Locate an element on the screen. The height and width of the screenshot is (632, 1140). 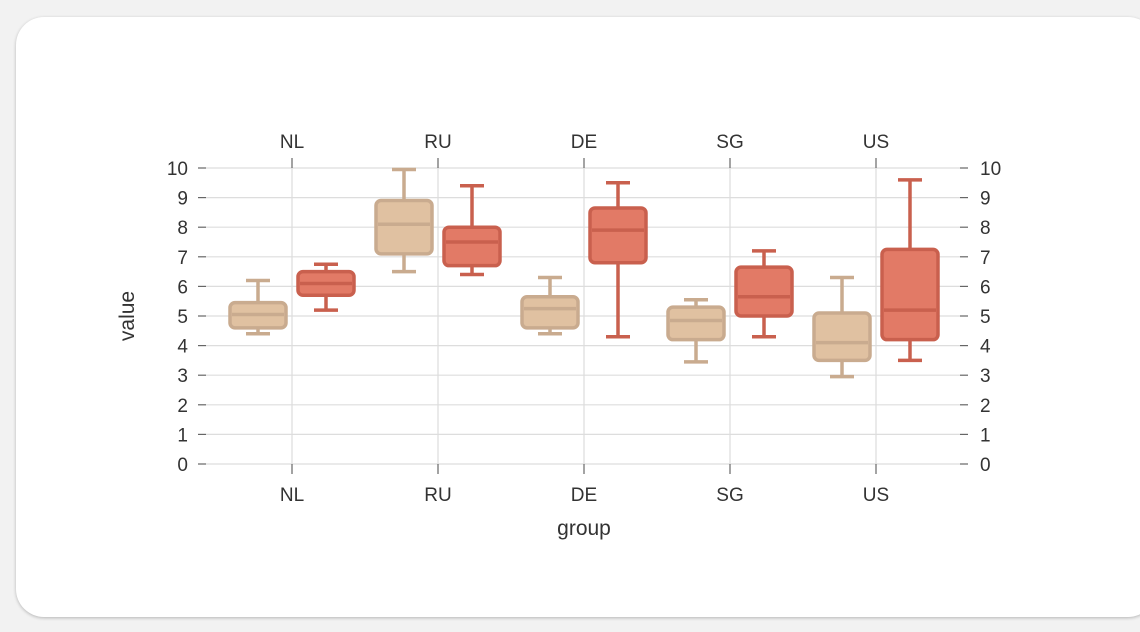
y-tick-label-right: 2 is located at coordinates (985, 406).